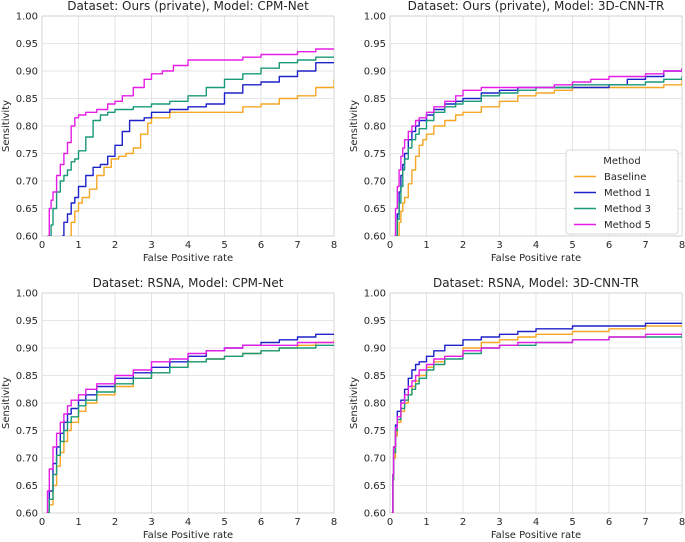 Image resolution: width=685 pixels, height=542 pixels. I want to click on legend-entry-label: Method 3, so click(627, 209).